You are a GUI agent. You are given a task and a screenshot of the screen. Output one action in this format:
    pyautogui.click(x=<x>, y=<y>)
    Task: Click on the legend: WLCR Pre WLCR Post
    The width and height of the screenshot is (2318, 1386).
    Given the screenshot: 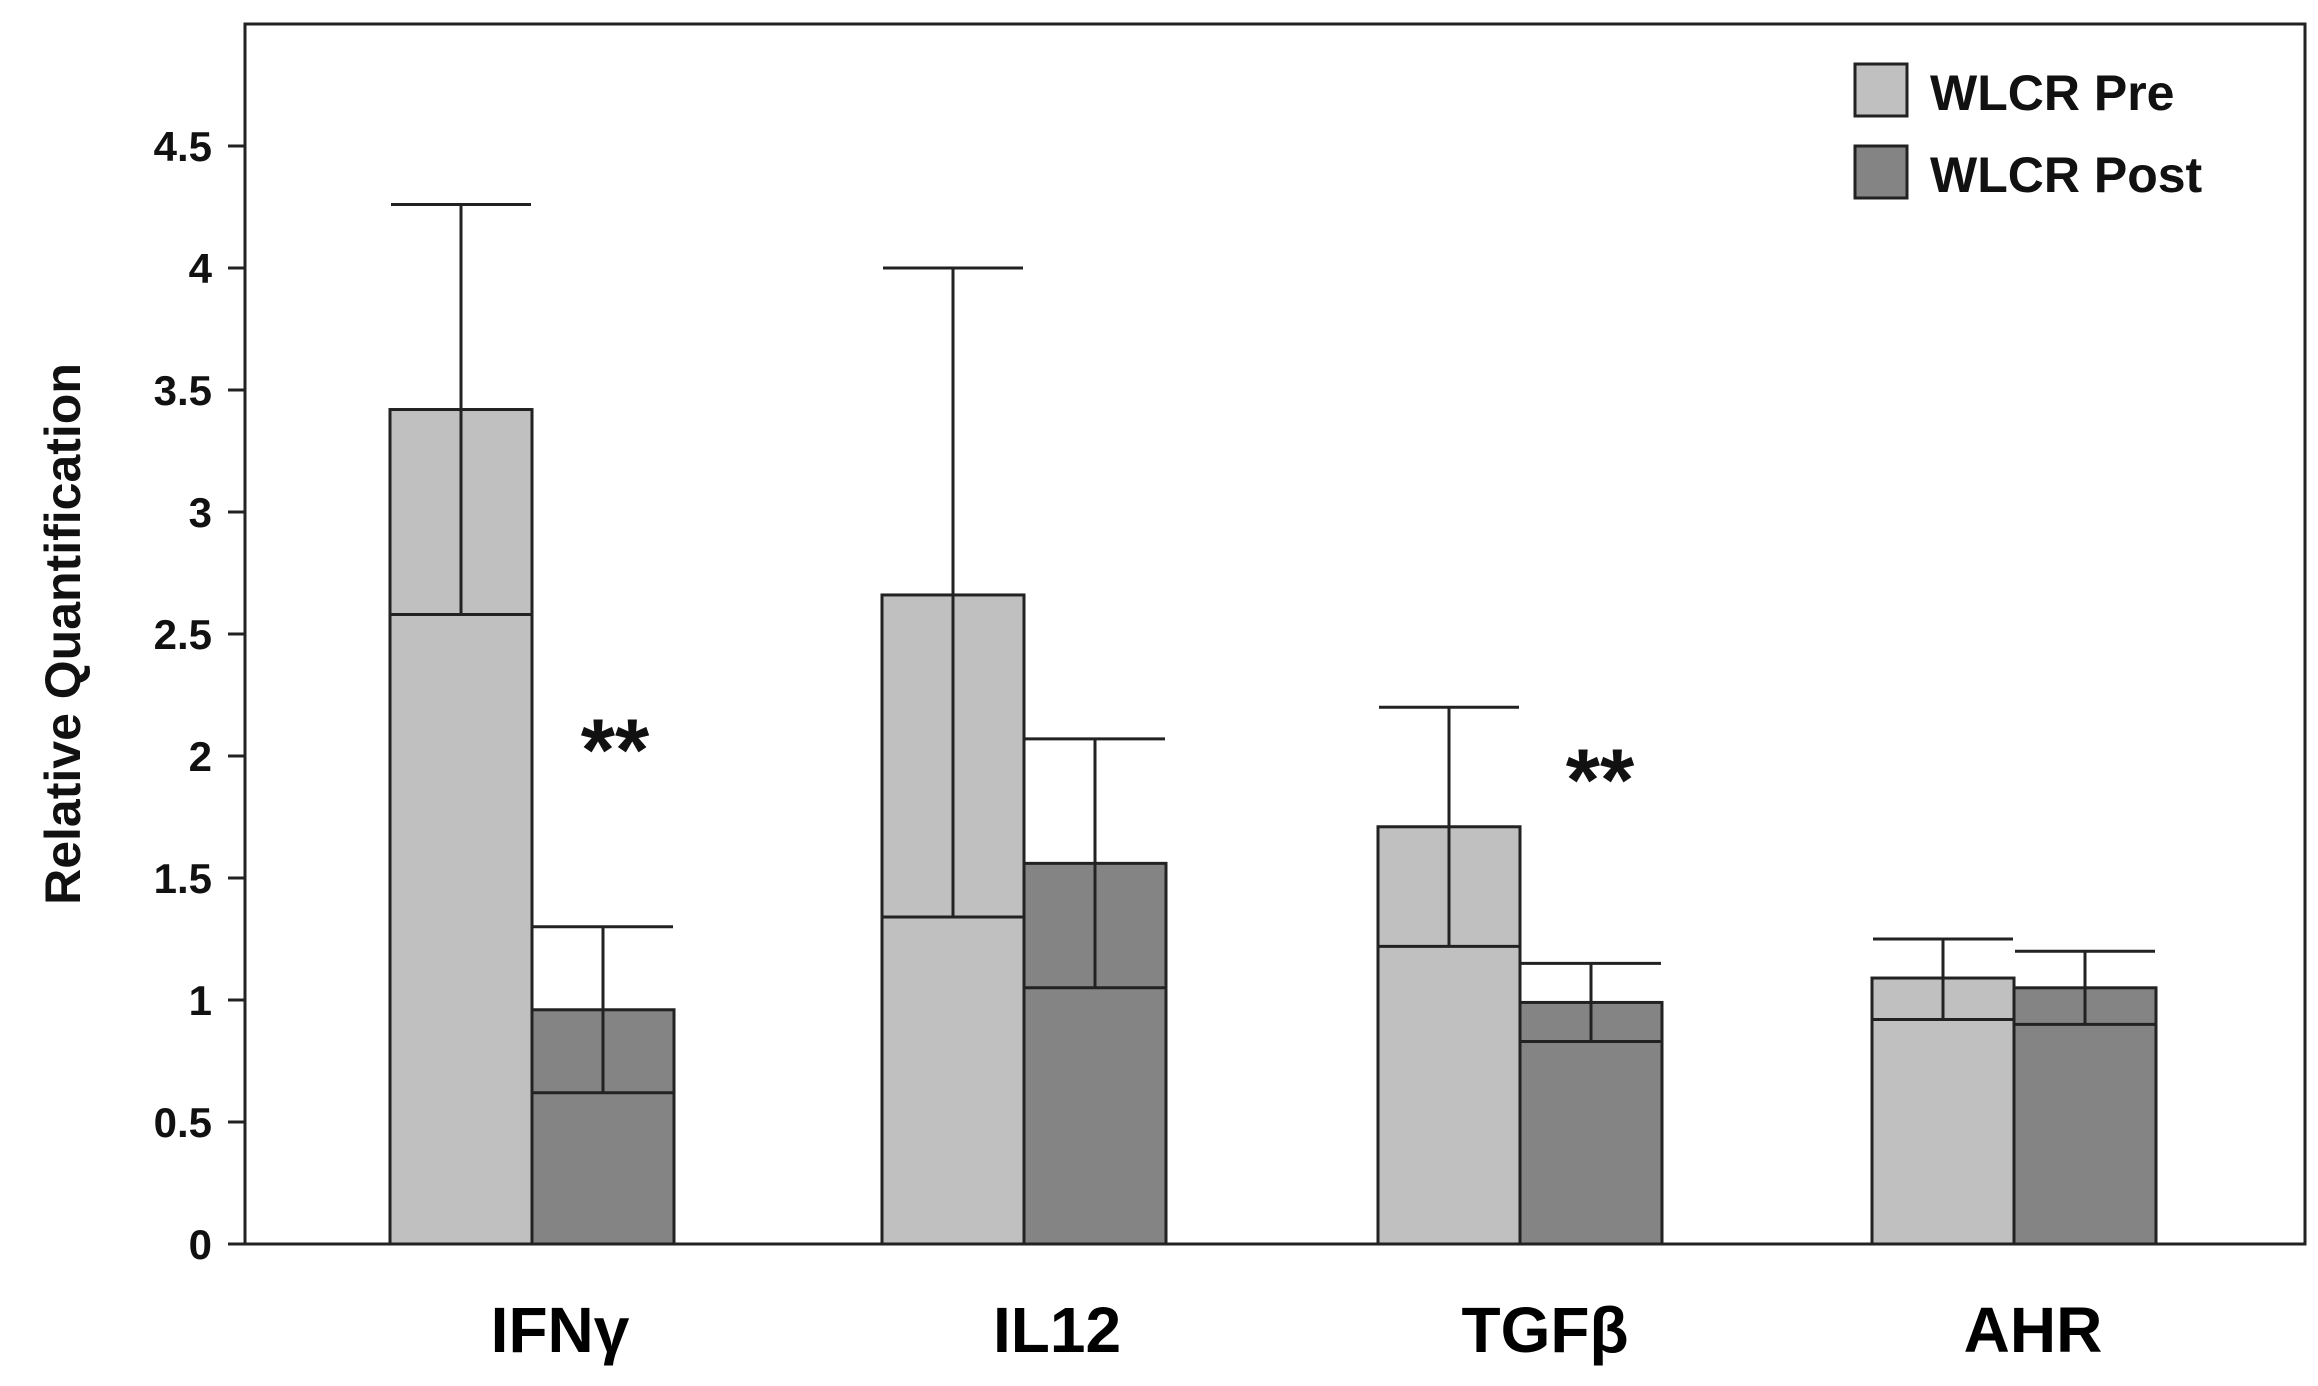 What is the action you would take?
    pyautogui.click(x=2028, y=132)
    